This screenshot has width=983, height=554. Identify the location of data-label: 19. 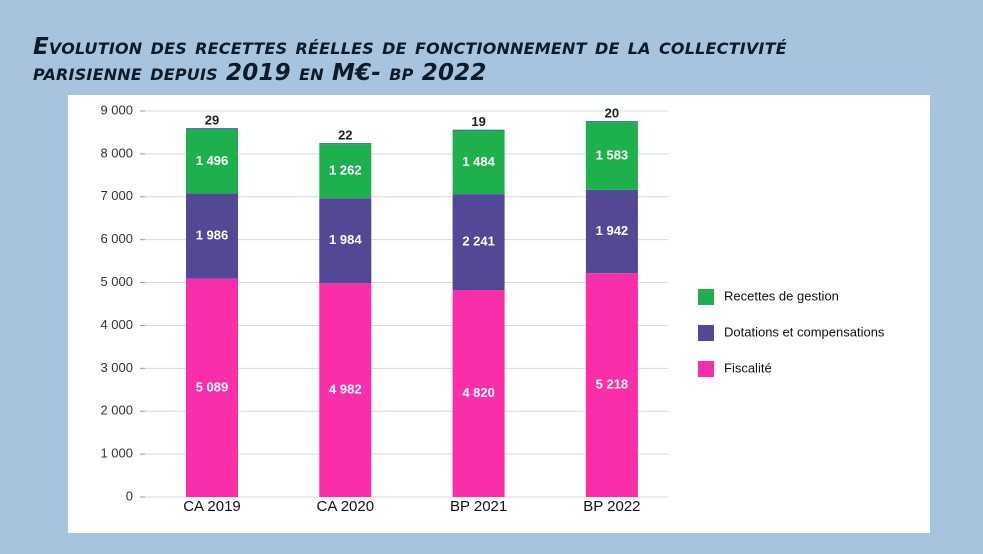
(478, 121).